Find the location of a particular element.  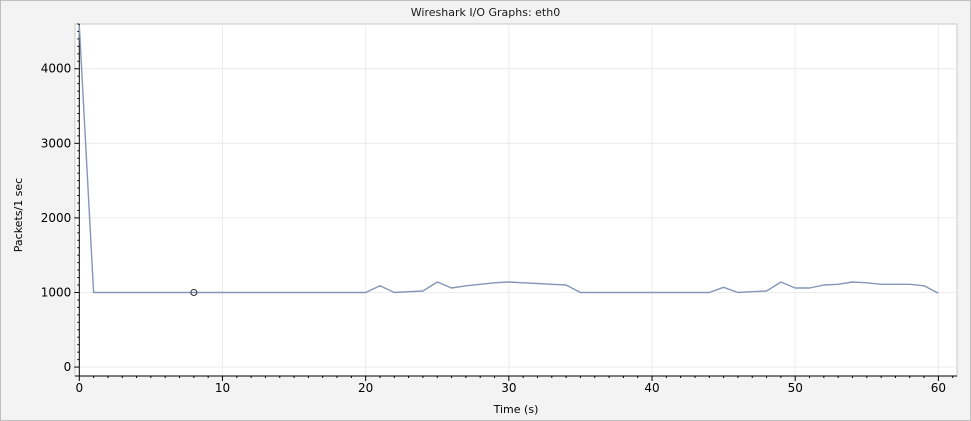

x-tick-label: 0 is located at coordinates (79, 388).